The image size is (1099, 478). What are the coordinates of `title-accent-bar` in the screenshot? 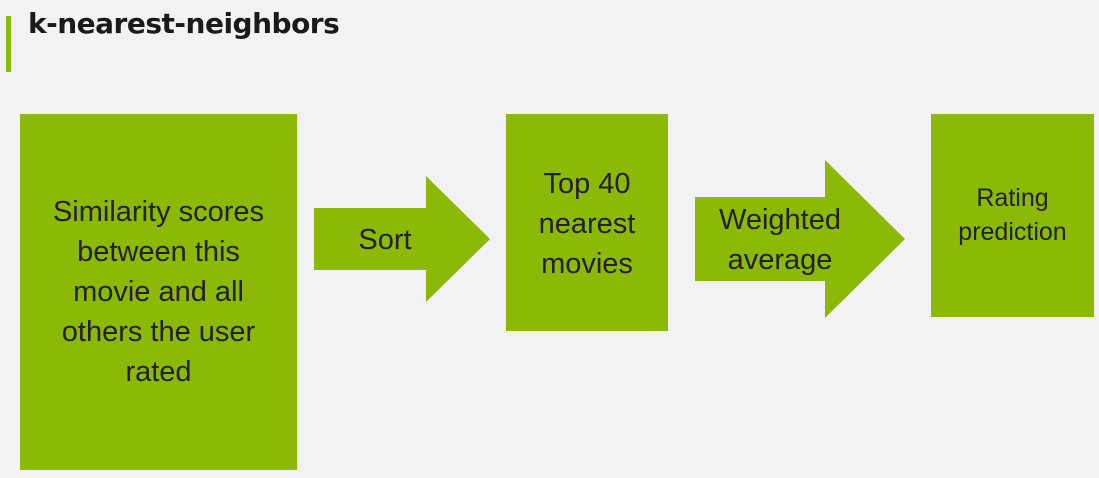 It's located at (8, 44).